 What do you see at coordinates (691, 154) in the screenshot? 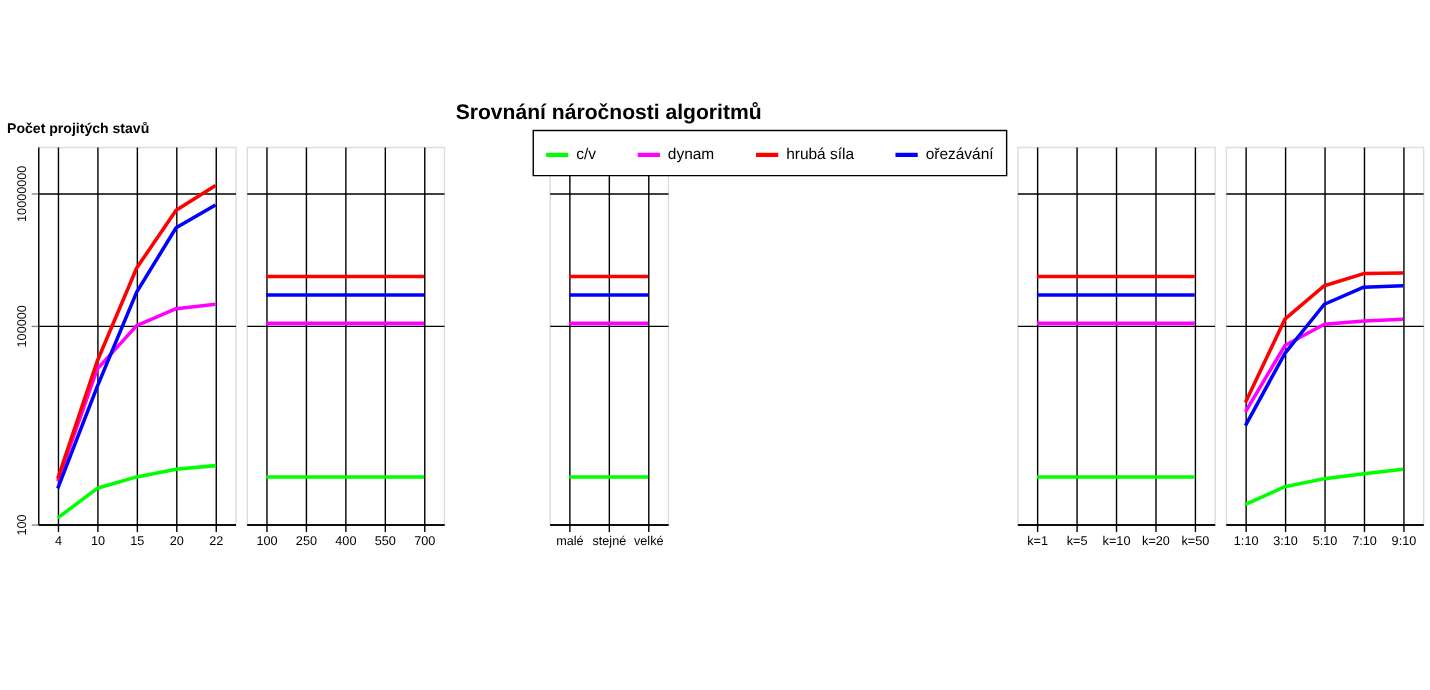
I see `legend-label: dynam` at bounding box center [691, 154].